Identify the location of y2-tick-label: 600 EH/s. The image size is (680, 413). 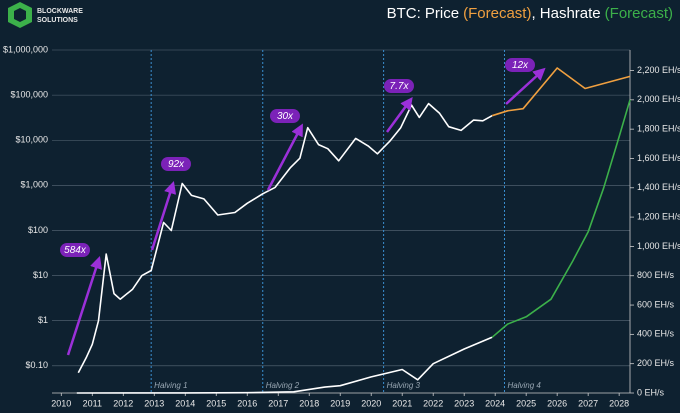
(656, 304).